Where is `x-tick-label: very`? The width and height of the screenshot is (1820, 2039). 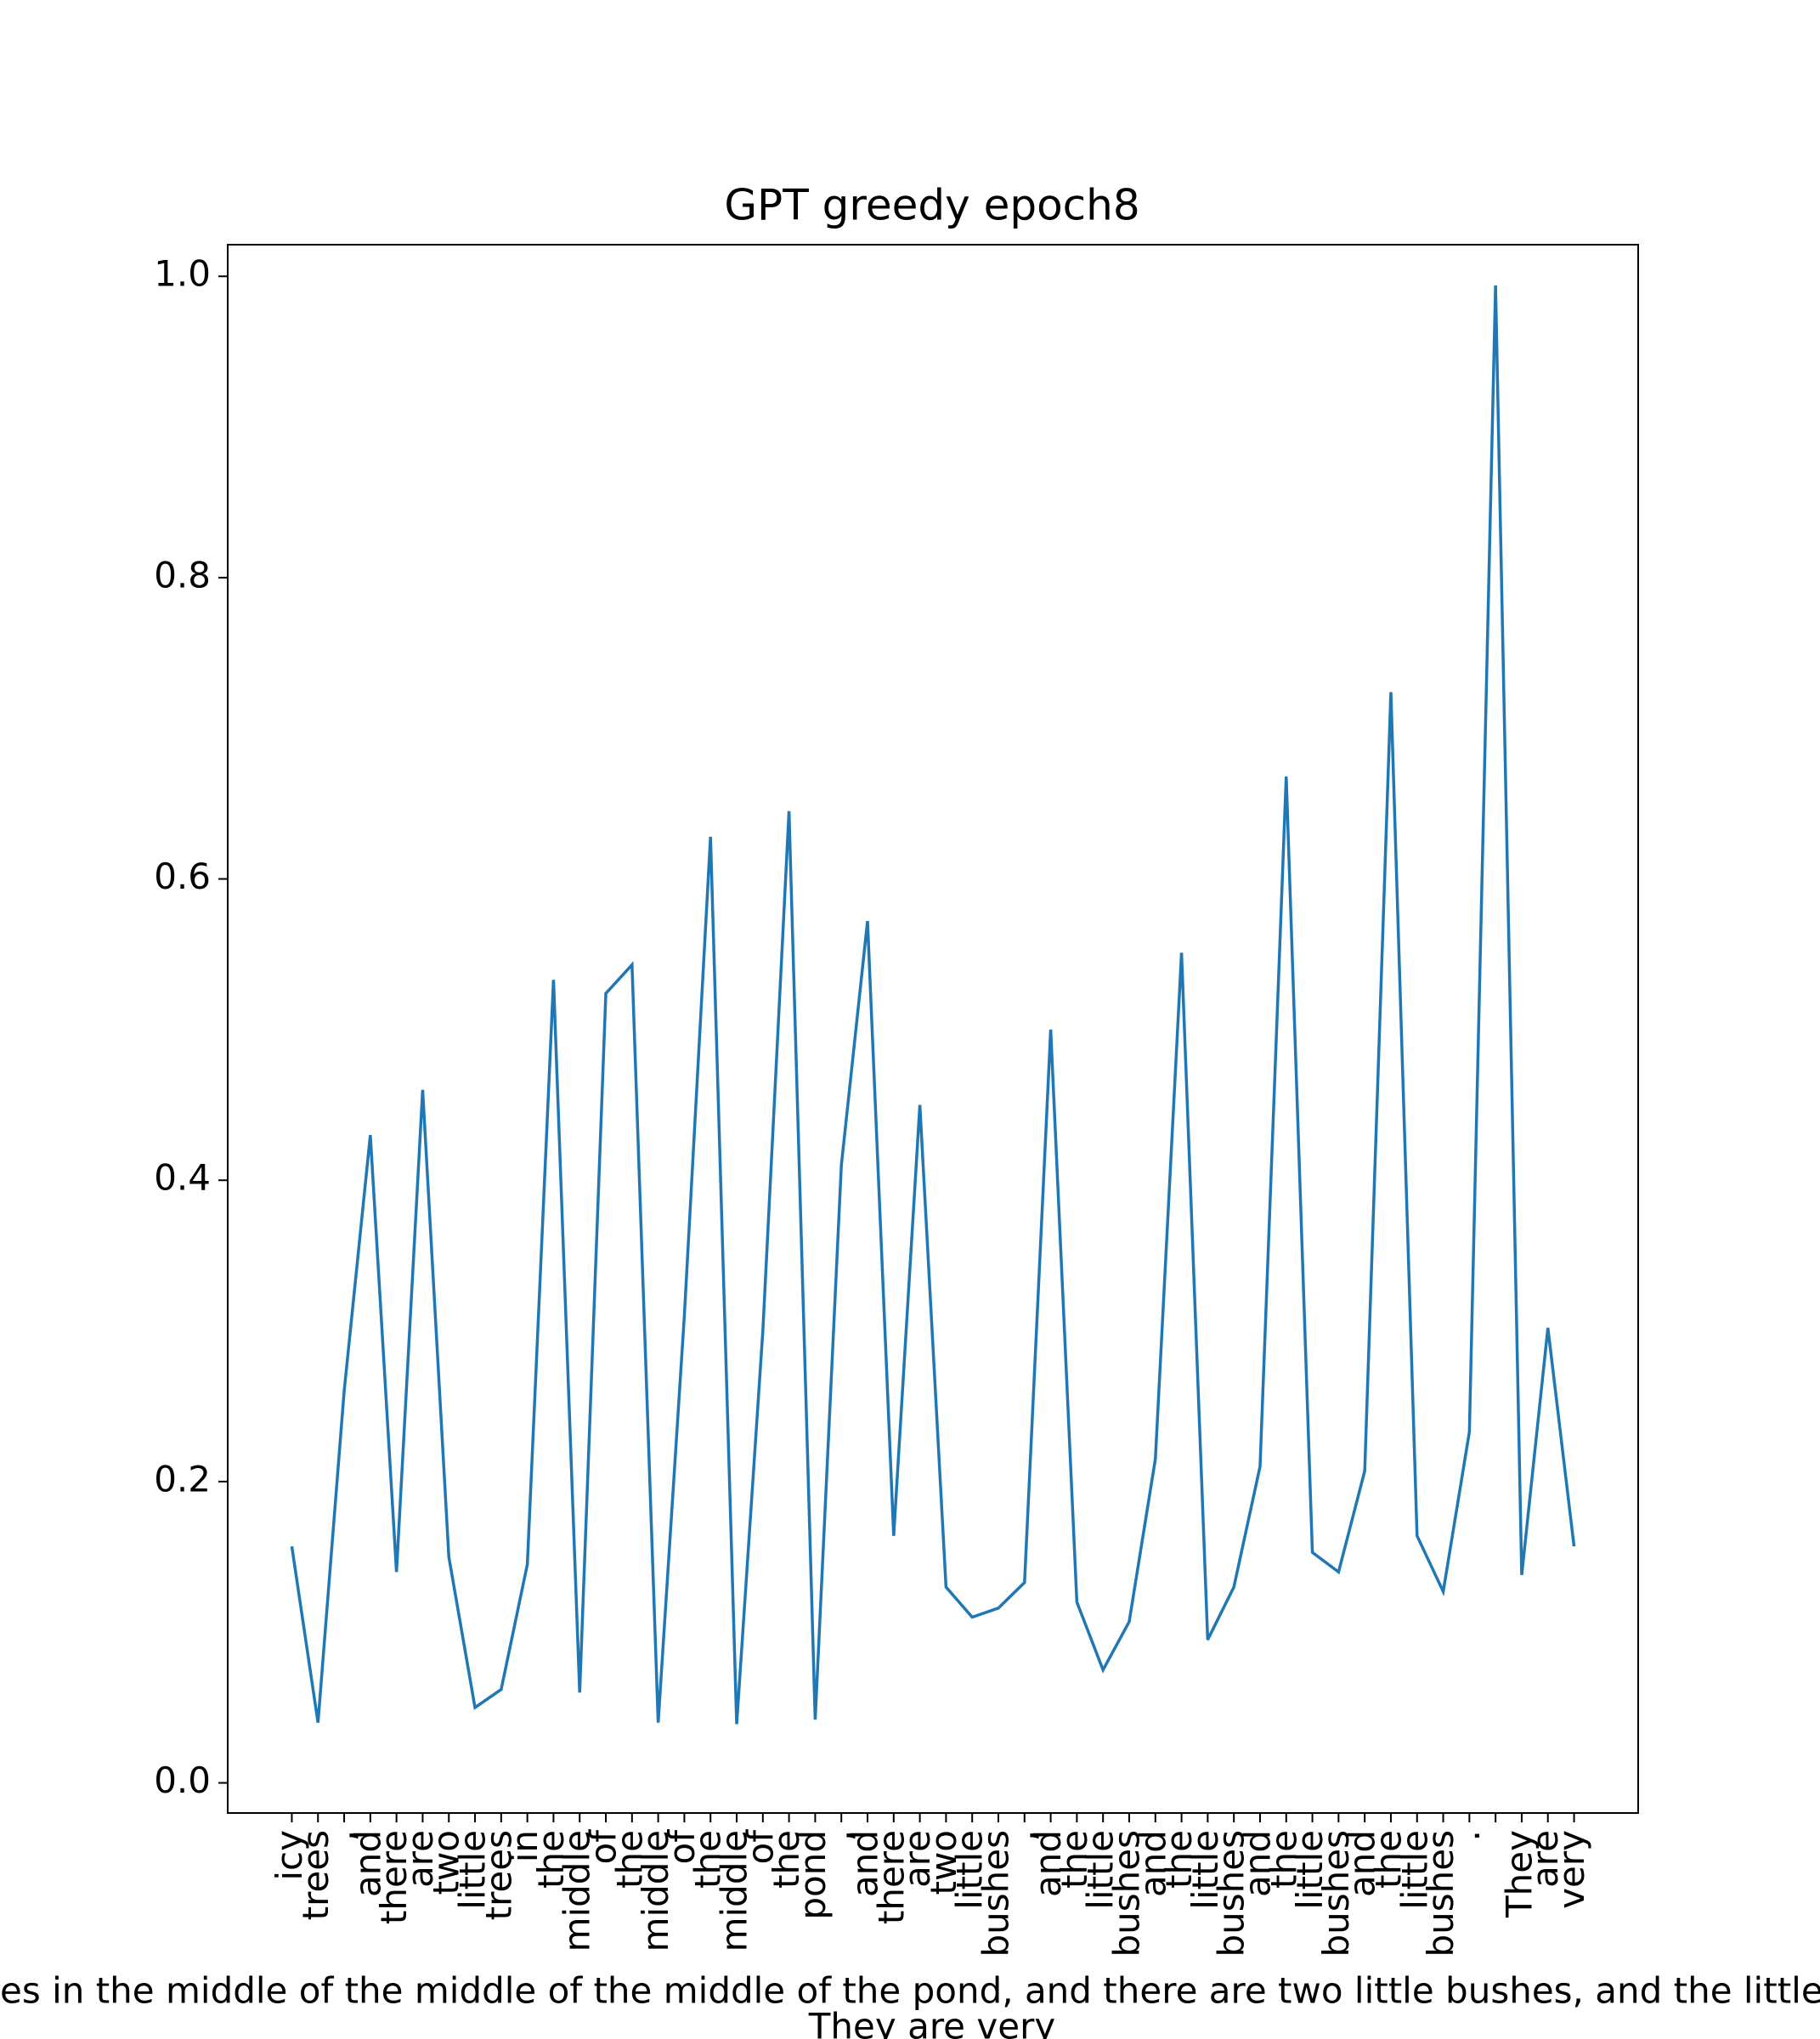 x-tick-label: very is located at coordinates (1571, 1869).